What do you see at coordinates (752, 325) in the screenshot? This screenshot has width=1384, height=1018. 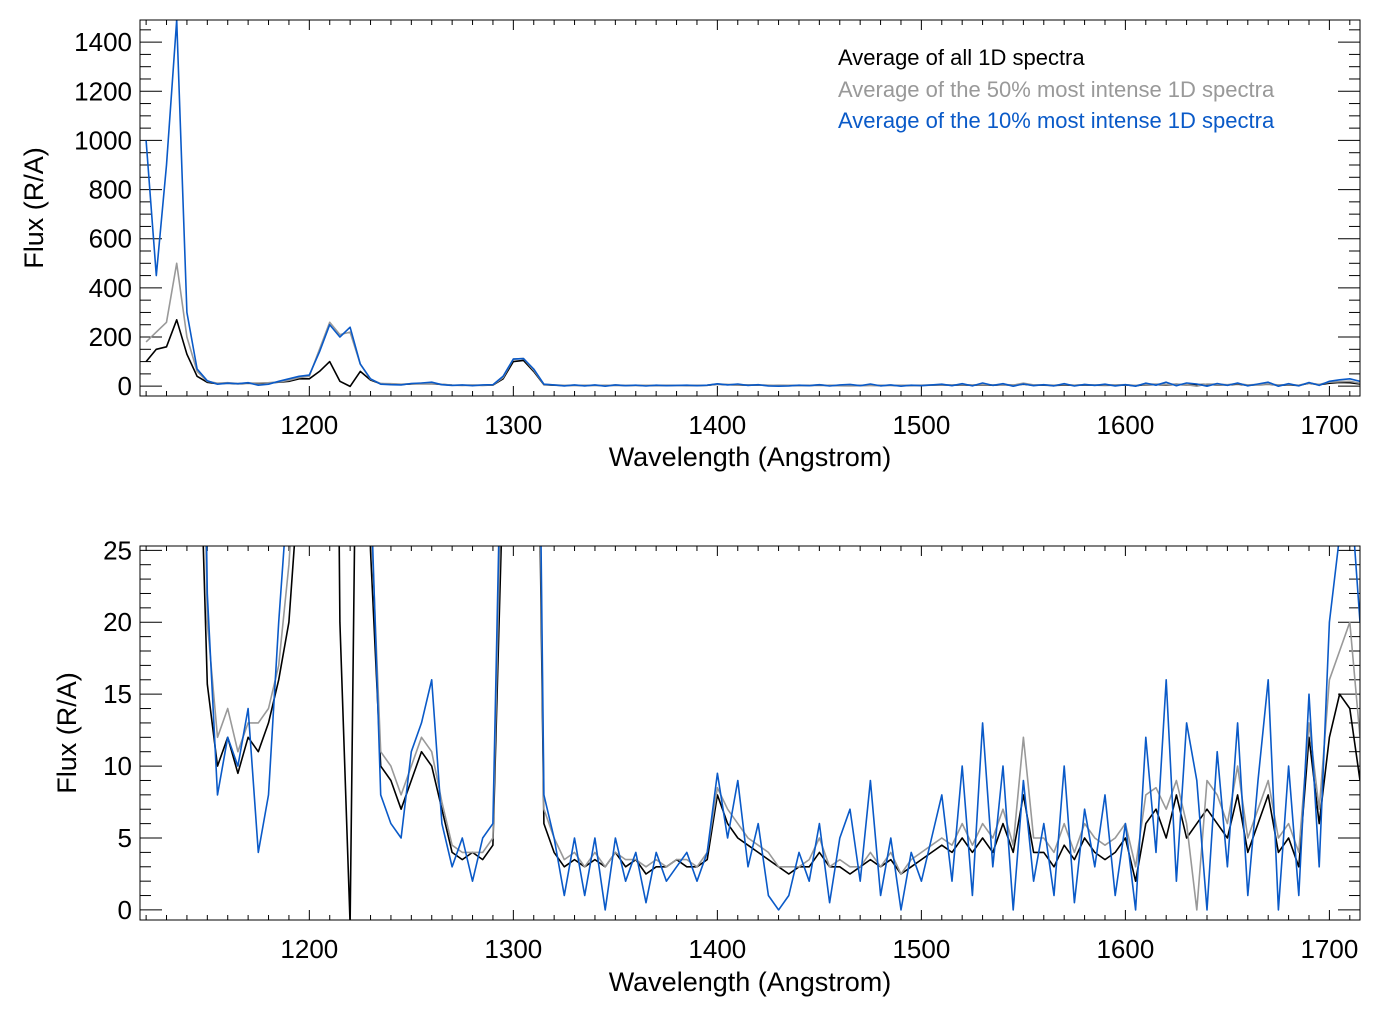 I see `series-50pct-spectra` at bounding box center [752, 325].